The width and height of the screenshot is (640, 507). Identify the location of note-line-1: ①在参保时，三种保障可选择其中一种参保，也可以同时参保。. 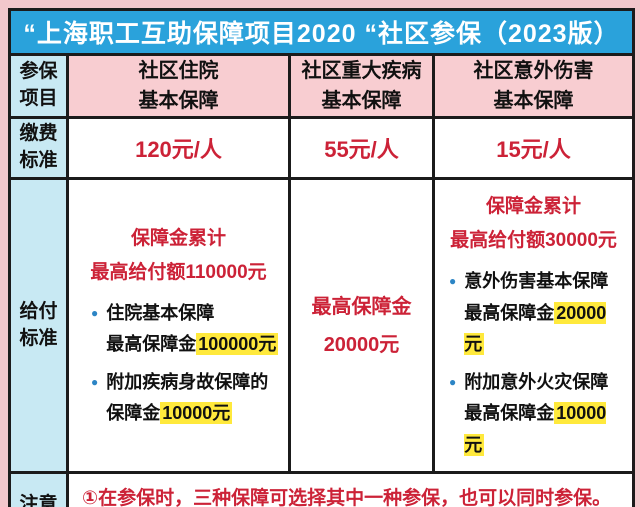
(347, 497).